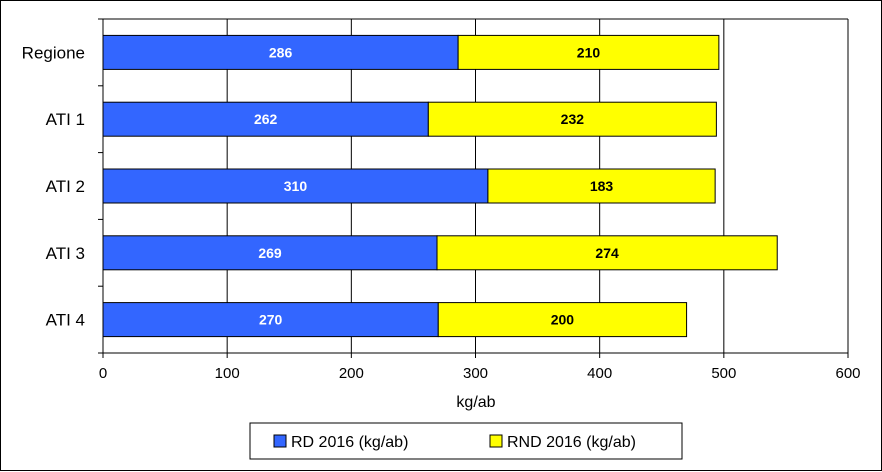 Image resolution: width=882 pixels, height=472 pixels. What do you see at coordinates (65, 320) in the screenshot?
I see `category-label: ATI 4` at bounding box center [65, 320].